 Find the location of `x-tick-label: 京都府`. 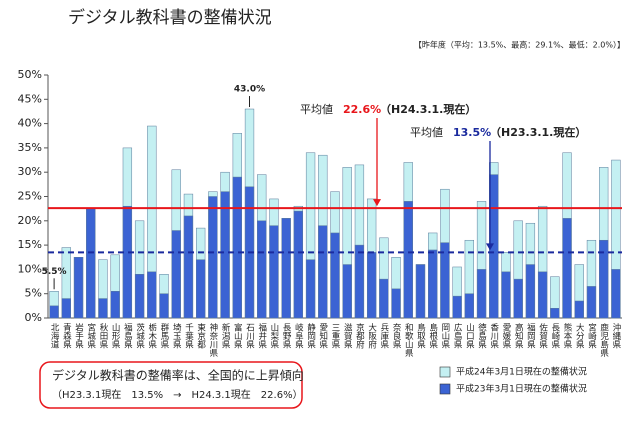

x-tick-label: 京都府 is located at coordinates (359, 335).